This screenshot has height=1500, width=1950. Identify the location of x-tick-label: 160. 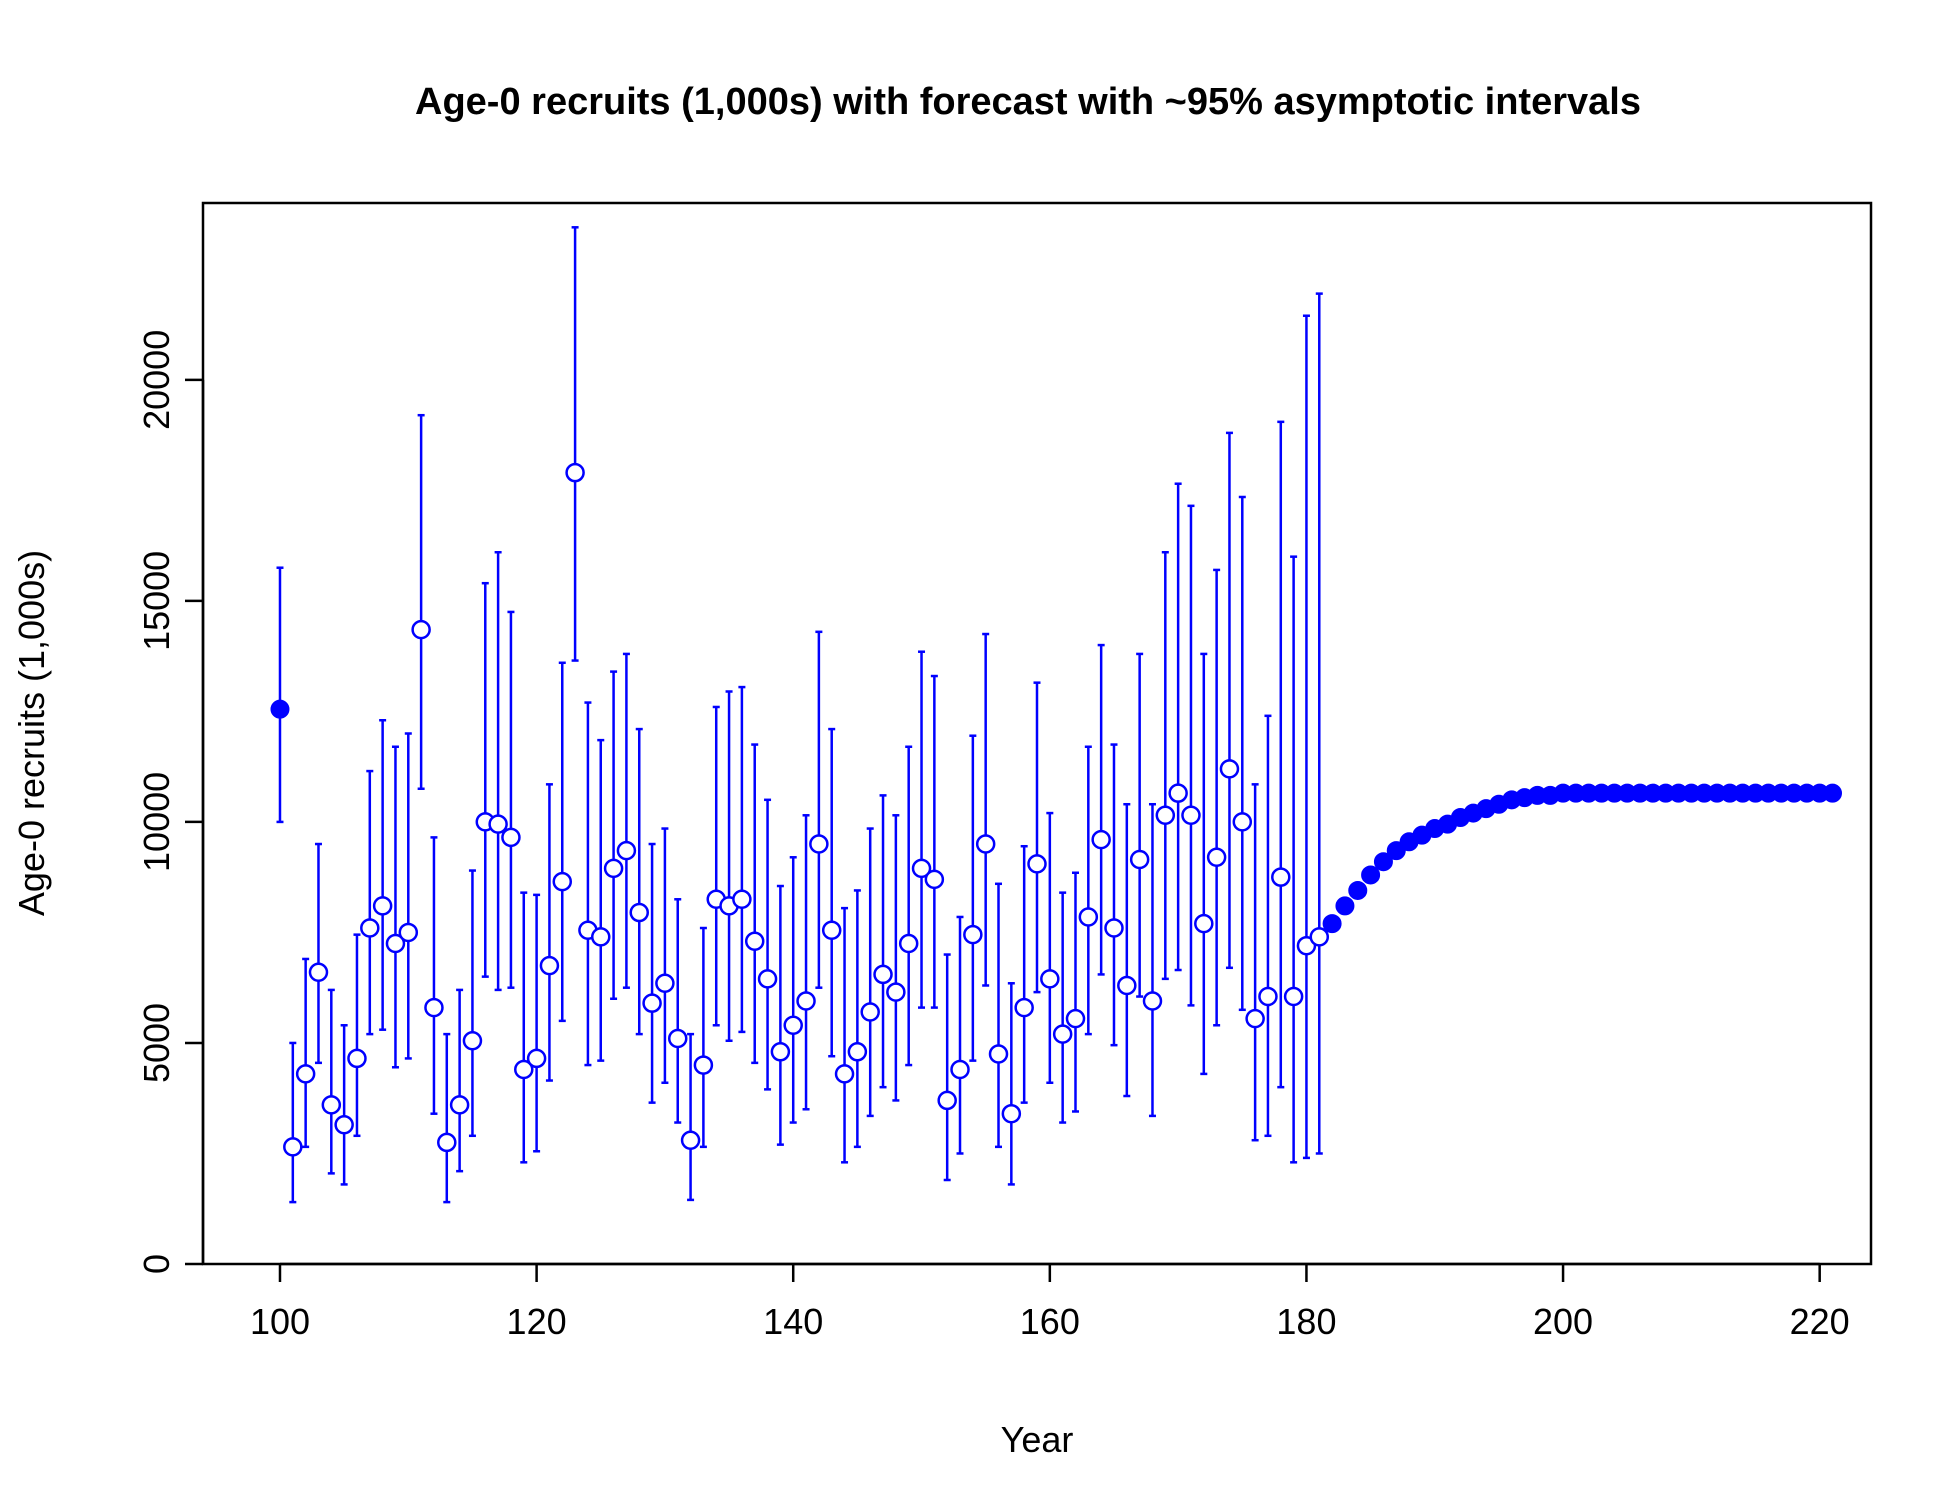
(1050, 1321).